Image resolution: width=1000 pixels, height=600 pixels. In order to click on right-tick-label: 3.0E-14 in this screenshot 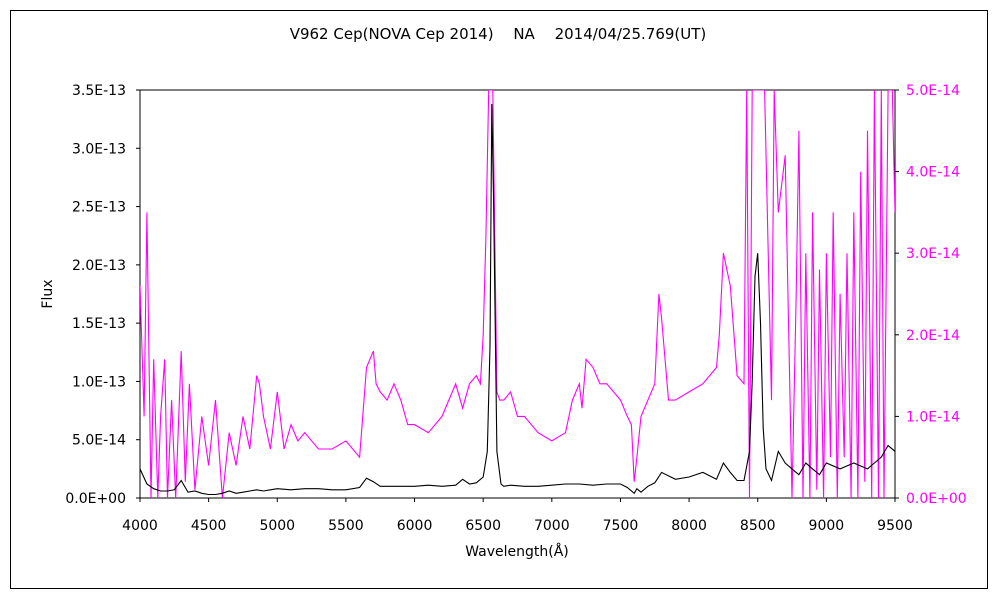, I will do `click(933, 254)`.